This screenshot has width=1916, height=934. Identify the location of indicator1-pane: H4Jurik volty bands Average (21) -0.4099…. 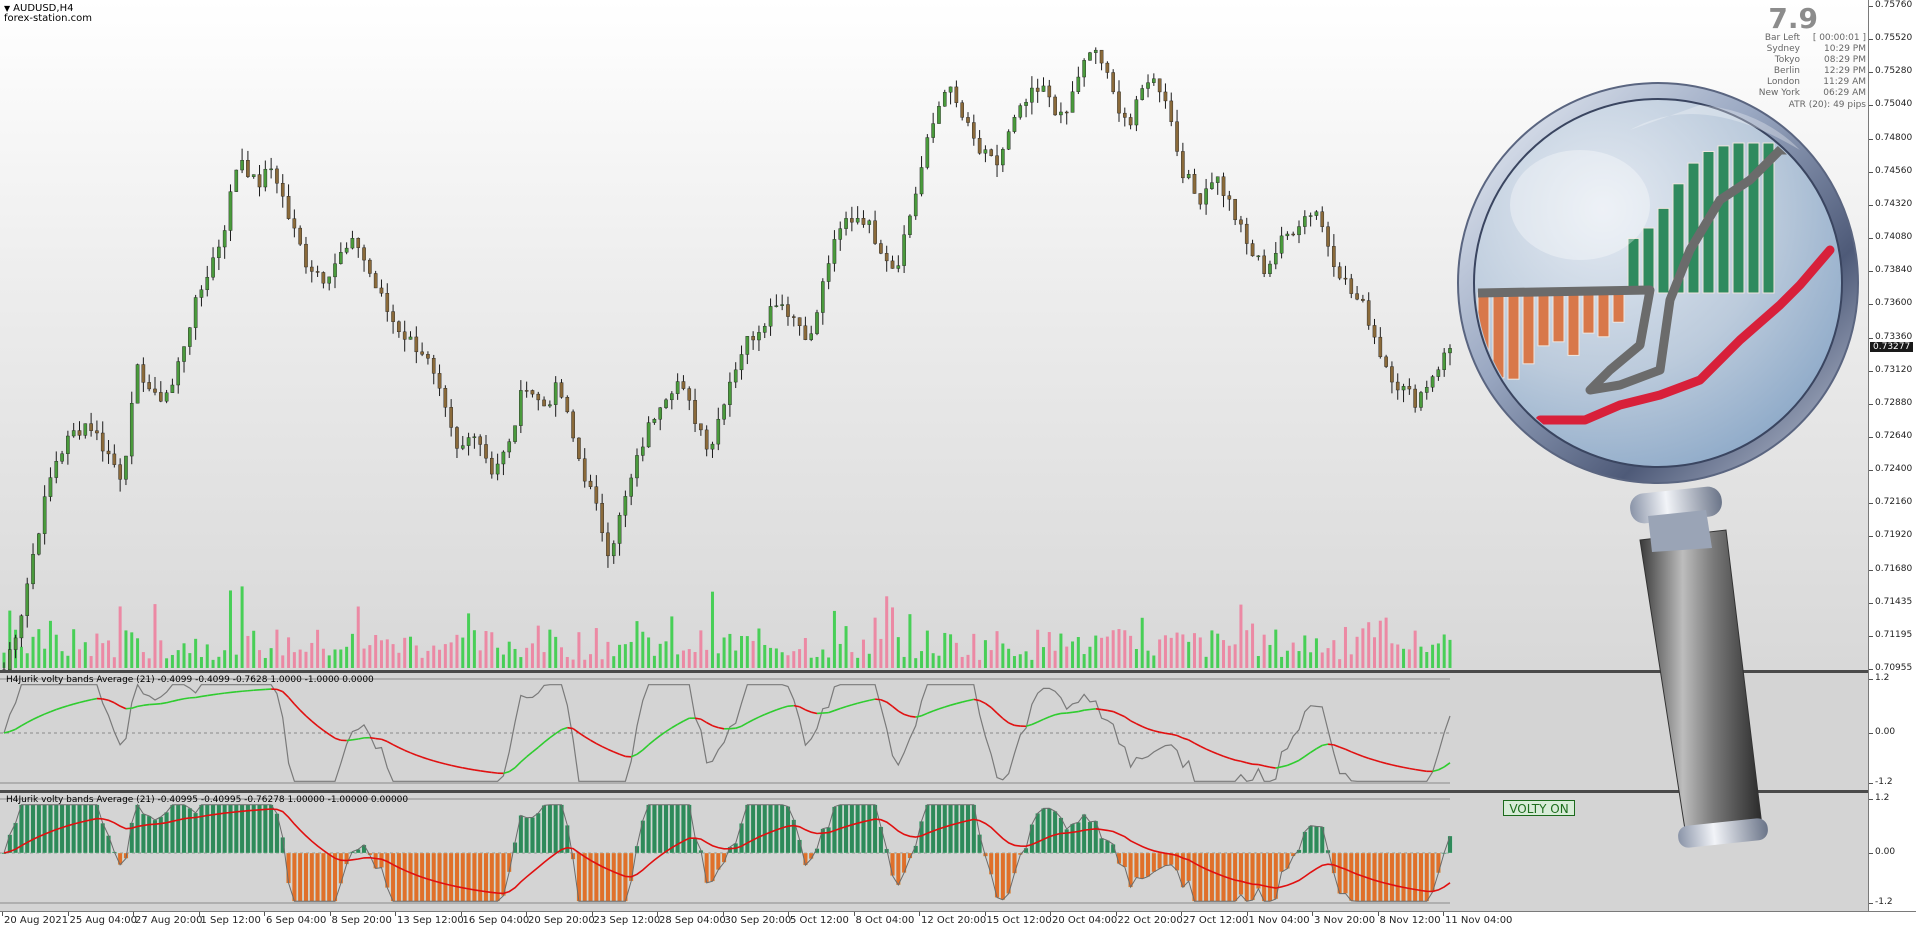
(934, 731).